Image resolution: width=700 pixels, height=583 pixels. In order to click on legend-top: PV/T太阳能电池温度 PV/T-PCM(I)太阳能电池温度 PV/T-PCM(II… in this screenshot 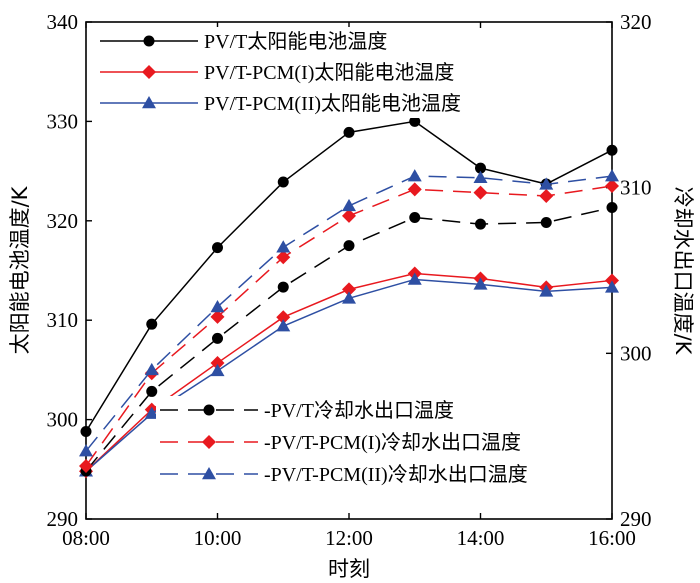, I will do `click(281, 72)`.